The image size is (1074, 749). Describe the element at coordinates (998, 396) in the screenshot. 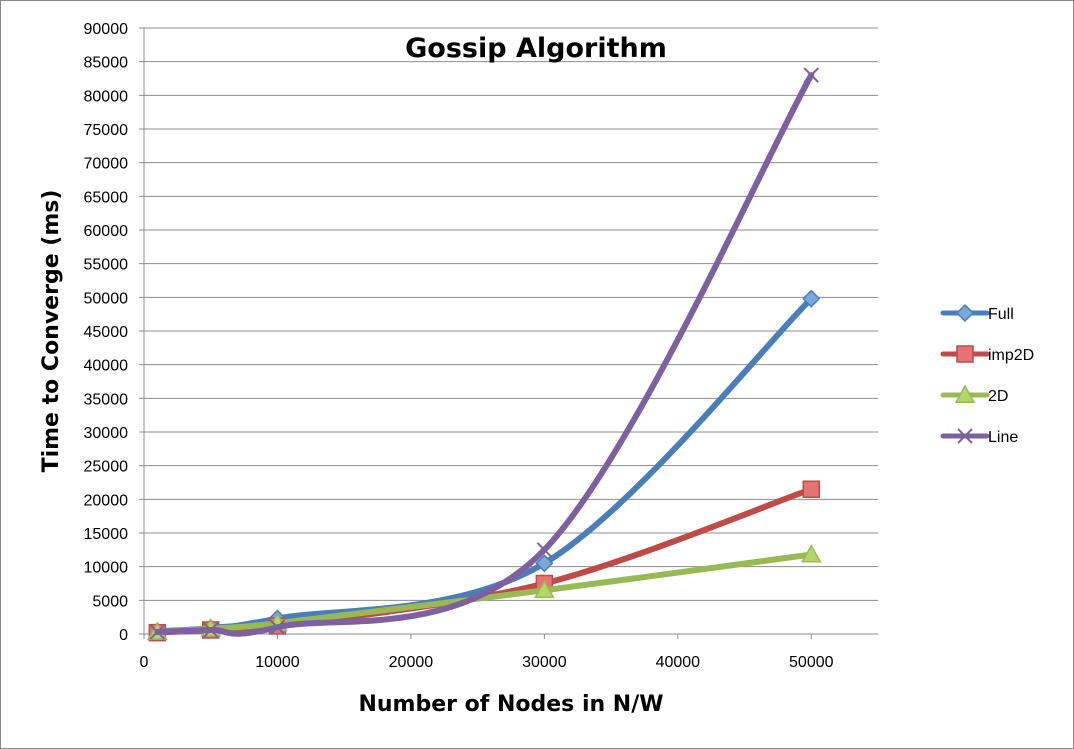

I see `legend-label: 2D` at that location.